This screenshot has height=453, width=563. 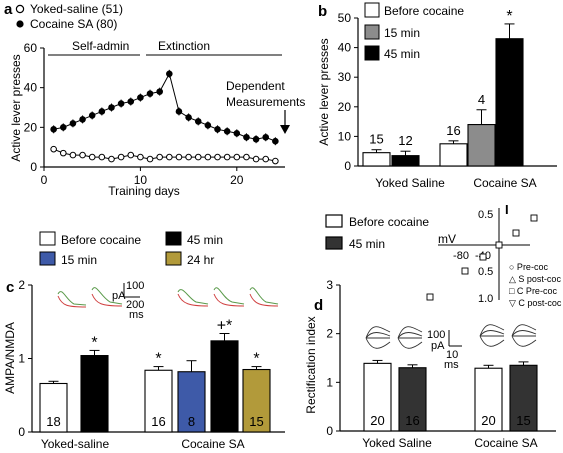 What do you see at coordinates (443, 87) in the screenshot?
I see `bars-b: 15 12 16 4 16 *` at bounding box center [443, 87].